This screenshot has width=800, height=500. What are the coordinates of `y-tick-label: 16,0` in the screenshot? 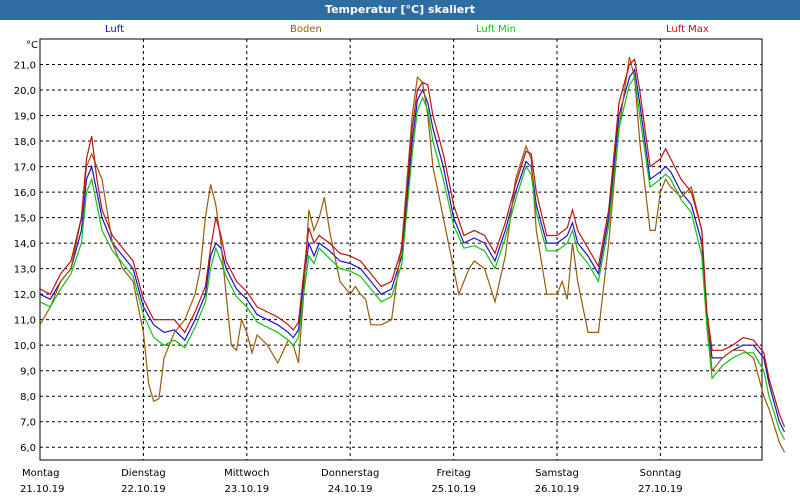 It's located at (25, 193).